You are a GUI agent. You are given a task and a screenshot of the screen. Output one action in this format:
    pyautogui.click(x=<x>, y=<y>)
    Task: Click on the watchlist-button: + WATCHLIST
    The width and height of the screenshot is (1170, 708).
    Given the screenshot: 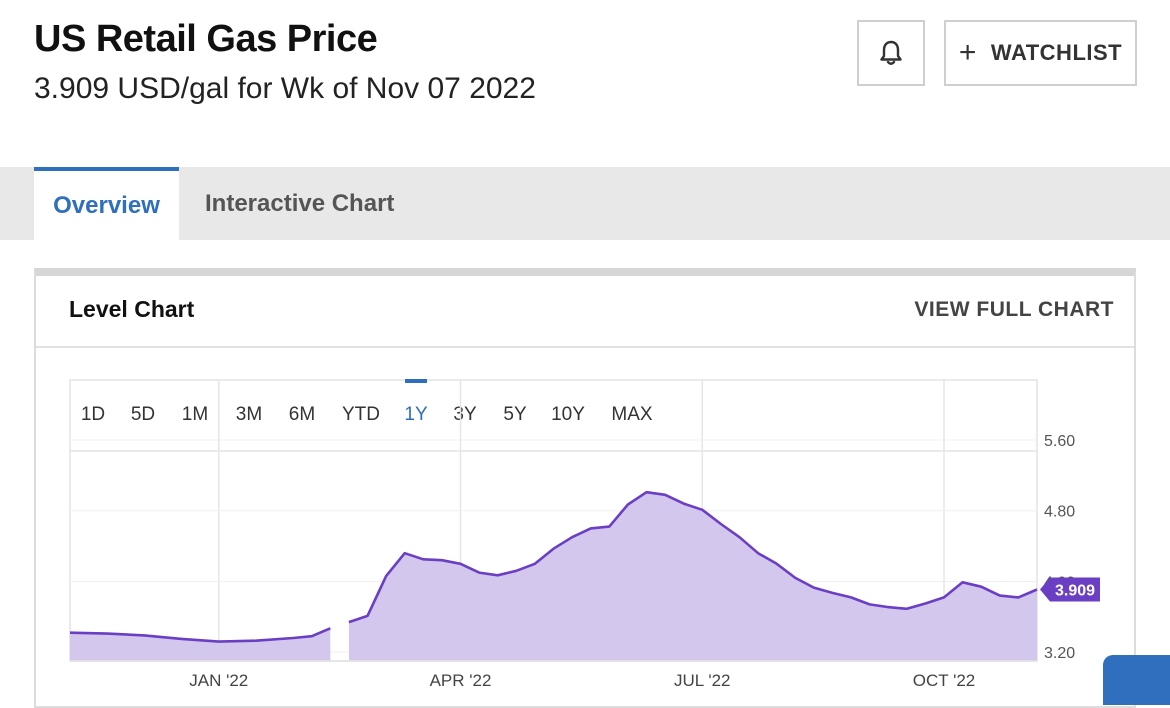 What is the action you would take?
    pyautogui.click(x=1040, y=53)
    